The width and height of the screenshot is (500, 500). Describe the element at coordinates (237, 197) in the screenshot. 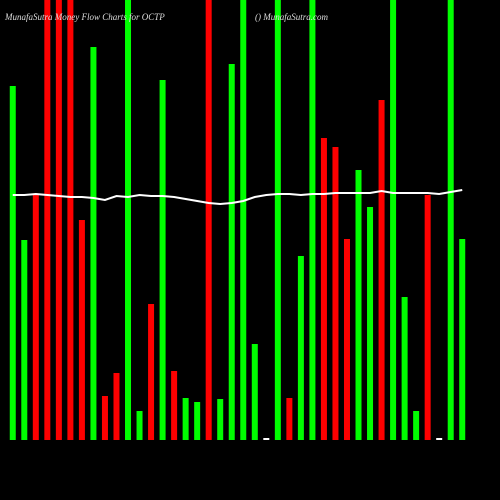

I see `money-flow-line` at that location.